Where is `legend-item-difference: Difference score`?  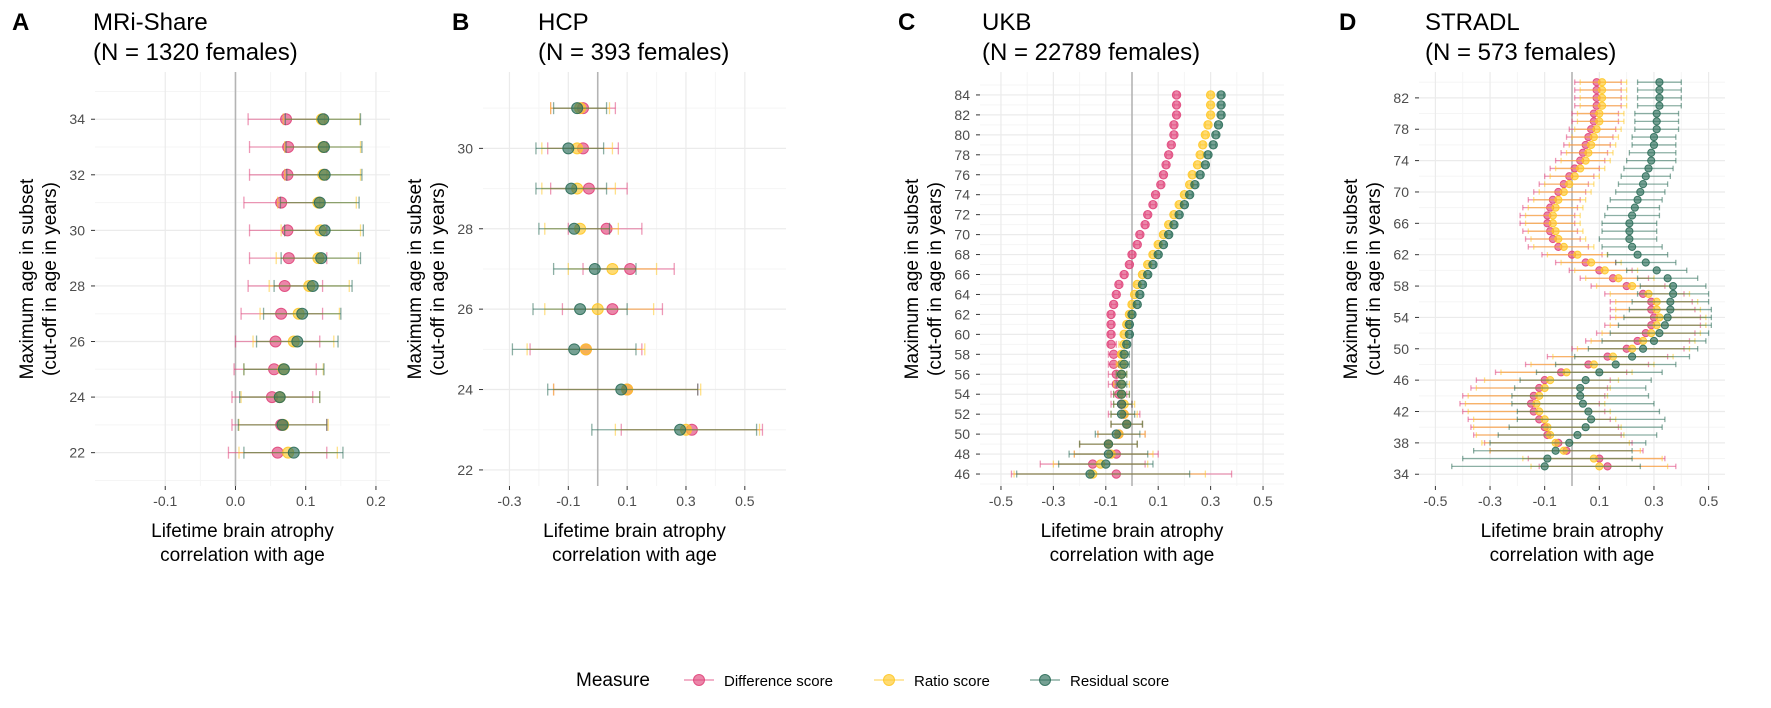 legend-item-difference: Difference score is located at coordinates (758, 681).